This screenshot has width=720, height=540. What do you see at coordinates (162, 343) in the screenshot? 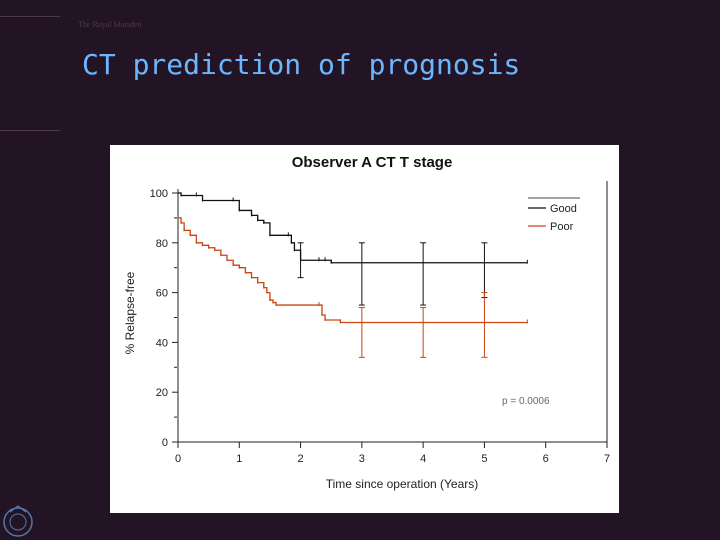
I see `y-tick-label: 40` at bounding box center [162, 343].